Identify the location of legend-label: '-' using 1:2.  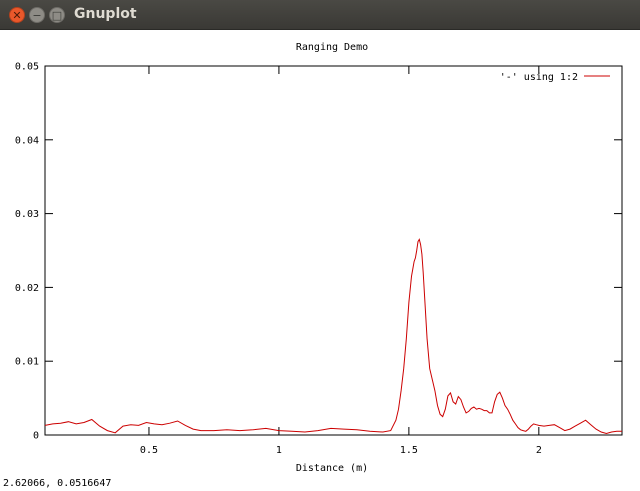
(539, 77).